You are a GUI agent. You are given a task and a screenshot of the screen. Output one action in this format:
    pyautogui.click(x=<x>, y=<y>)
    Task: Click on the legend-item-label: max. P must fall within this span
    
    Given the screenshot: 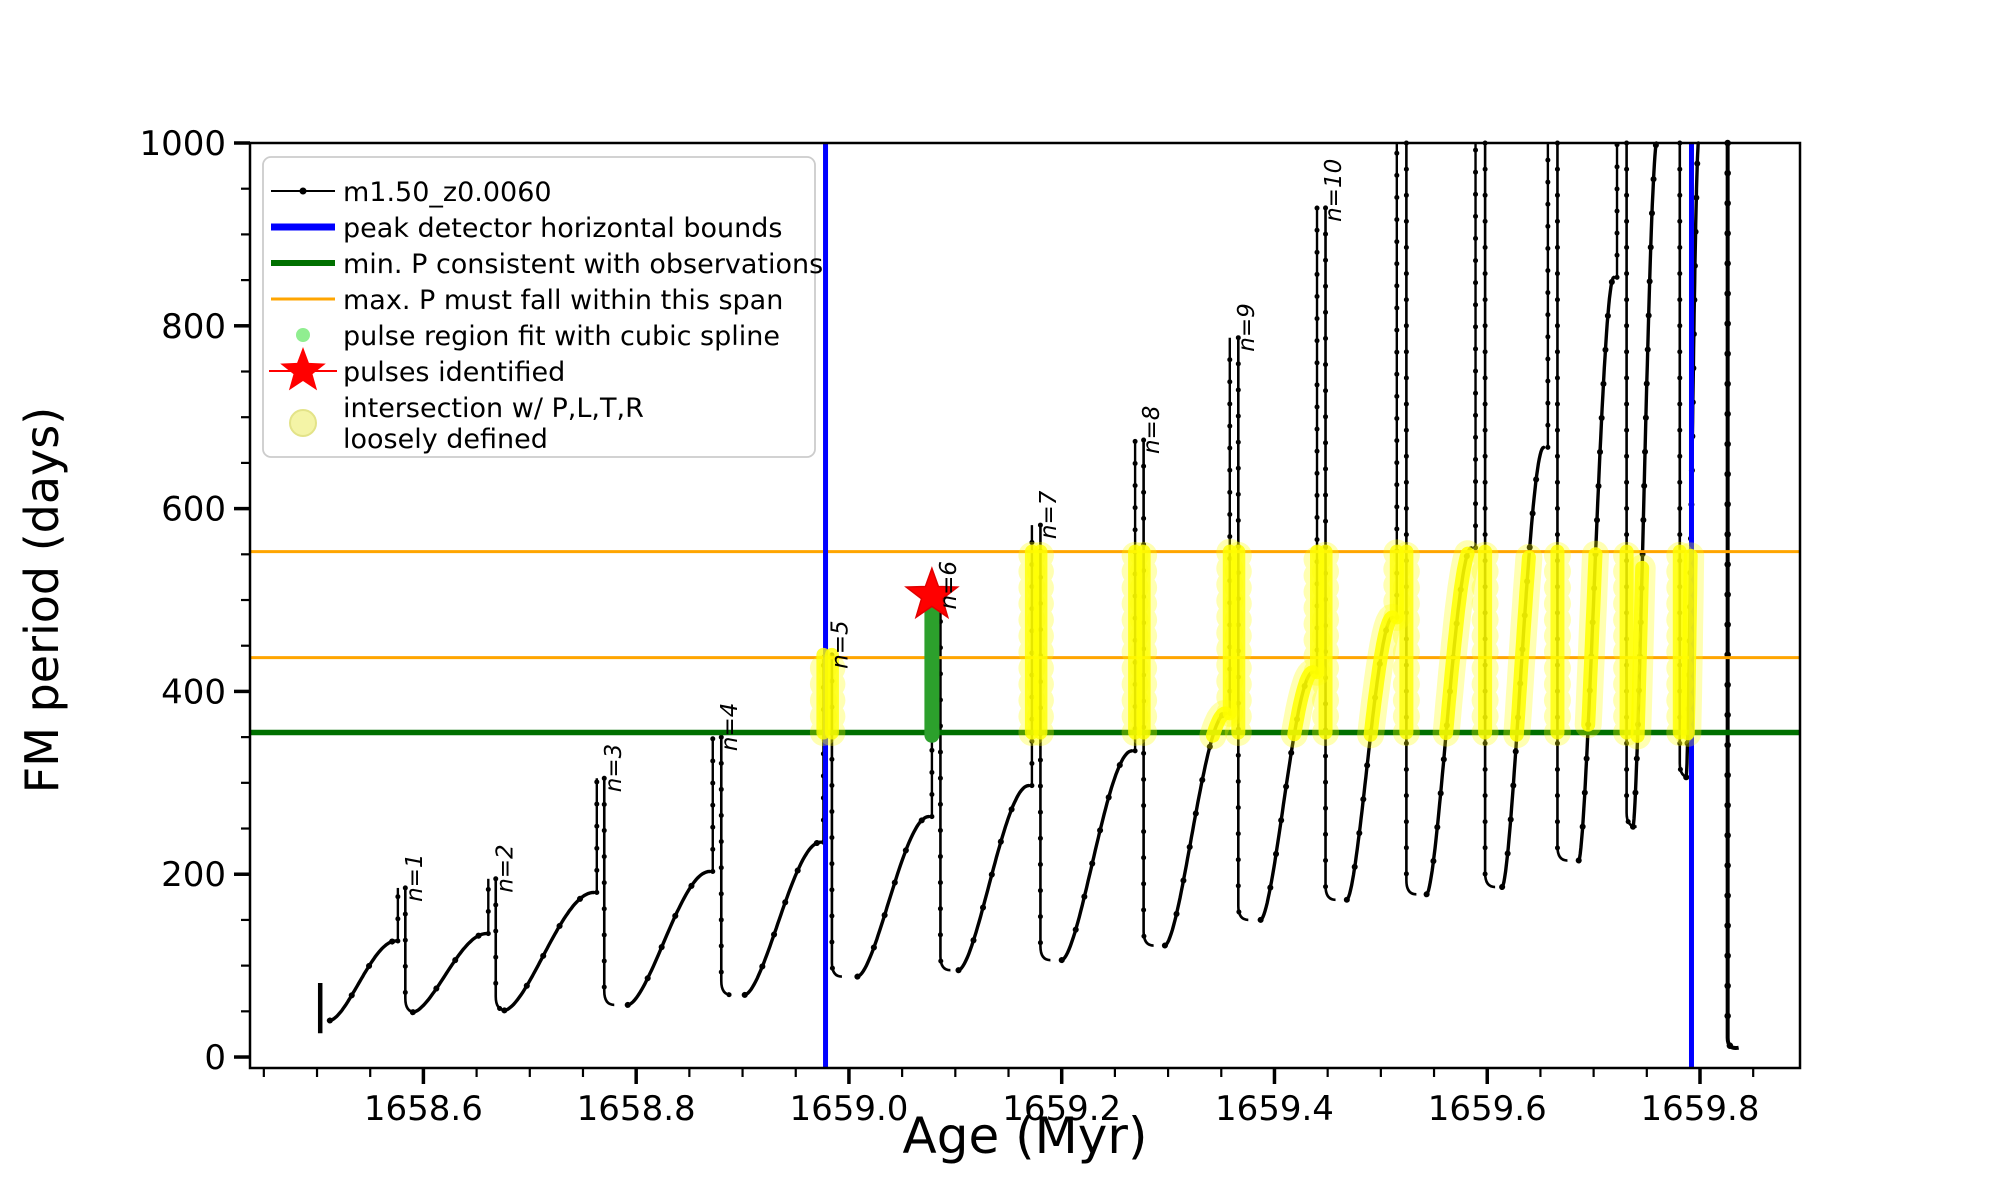 What is the action you would take?
    pyautogui.click(x=563, y=300)
    